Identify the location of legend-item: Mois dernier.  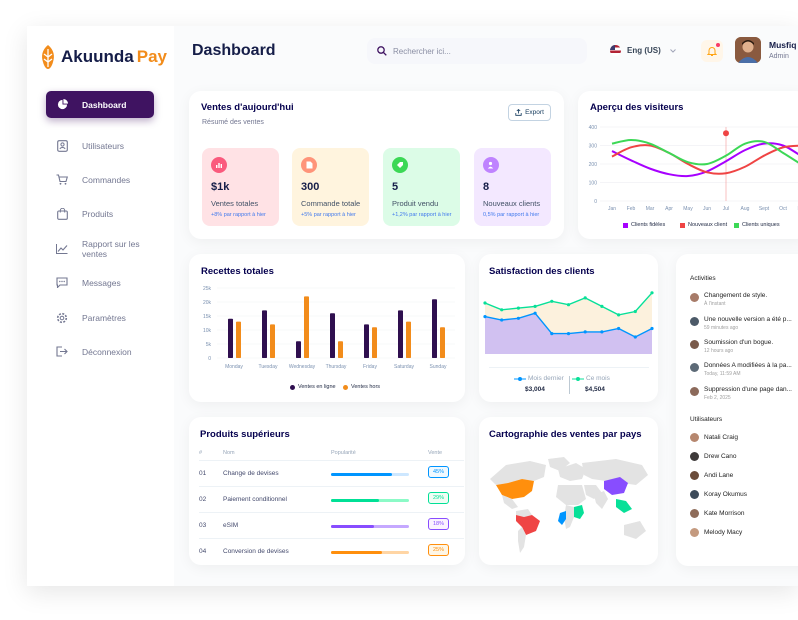
(539, 378).